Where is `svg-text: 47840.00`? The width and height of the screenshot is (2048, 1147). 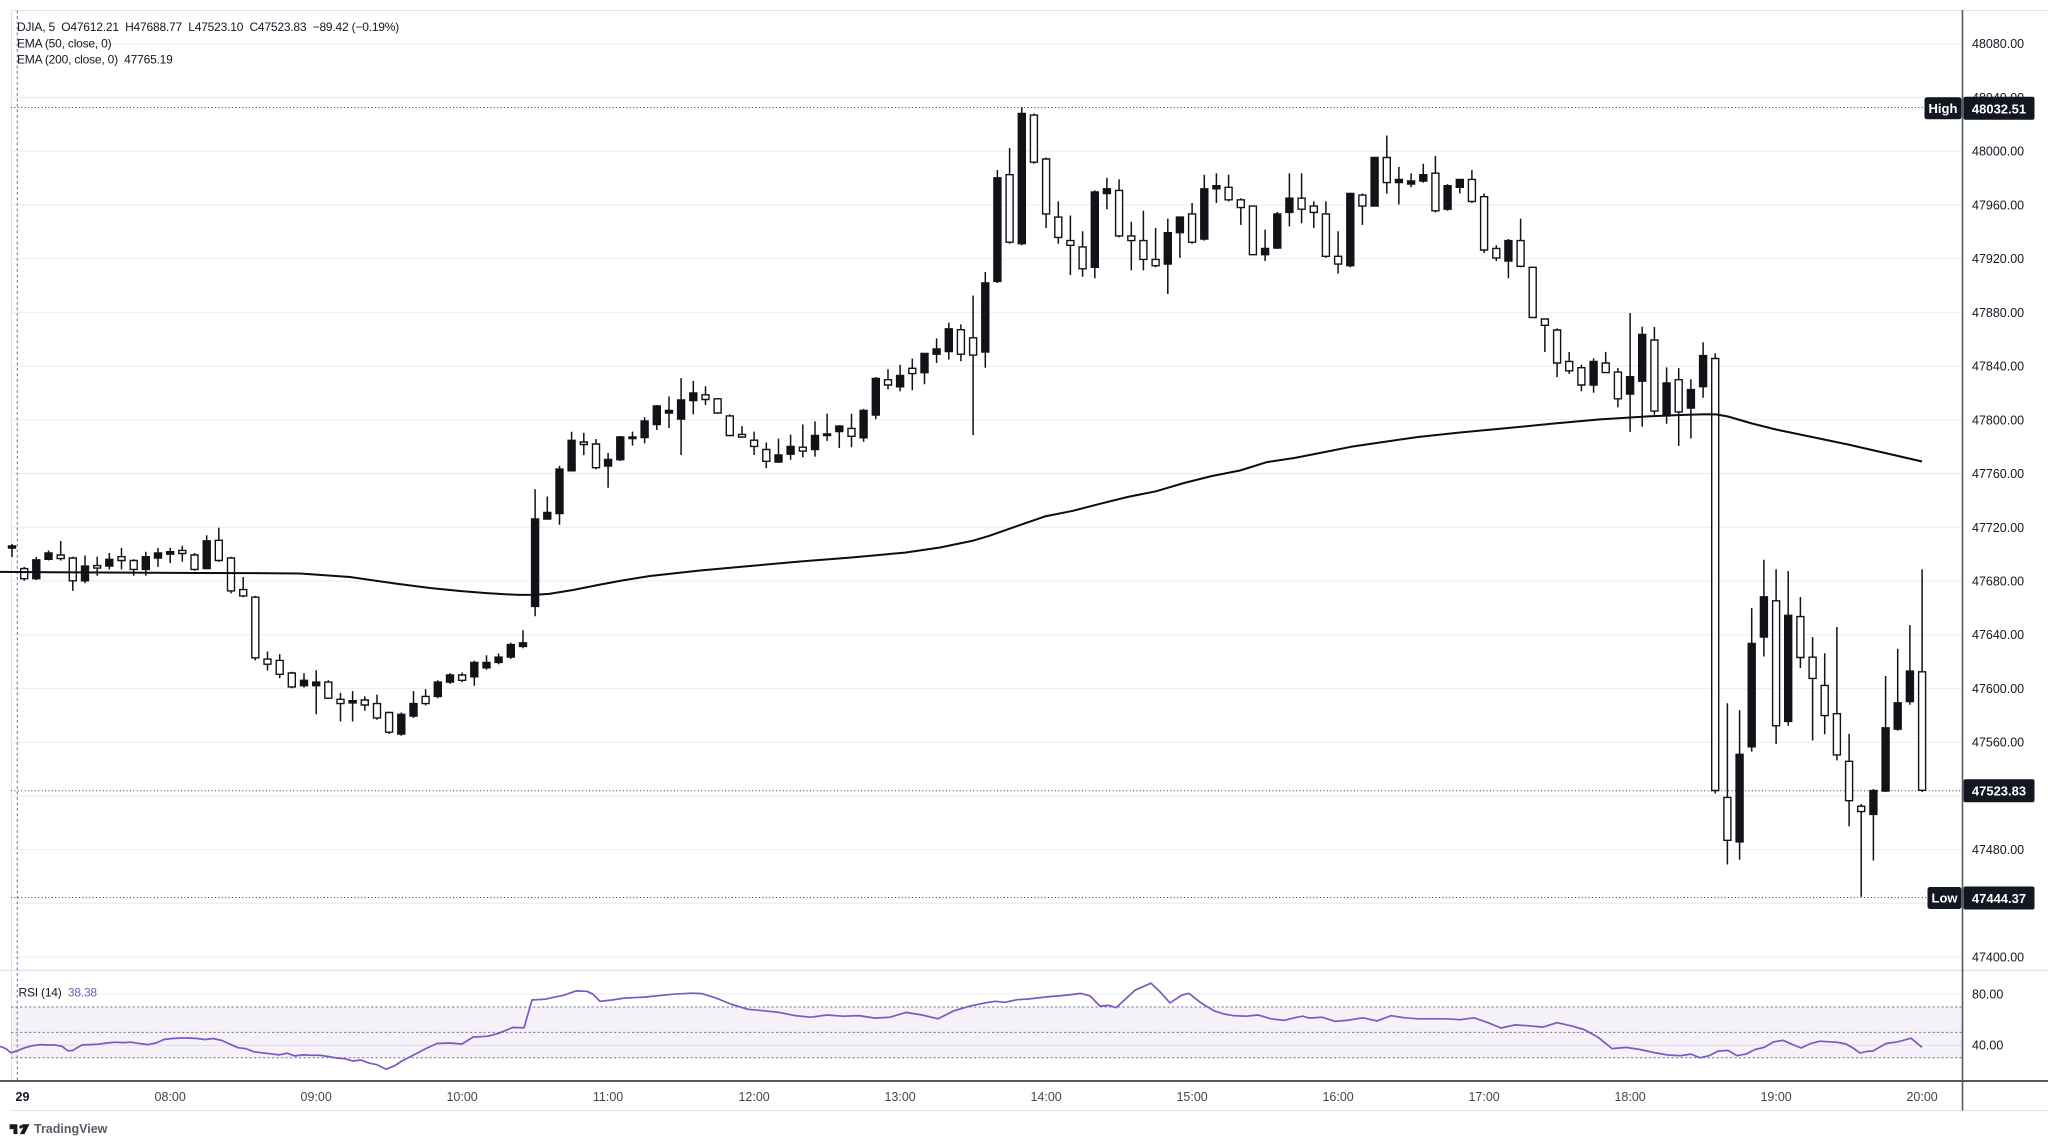
svg-text: 47840.00 is located at coordinates (1998, 367).